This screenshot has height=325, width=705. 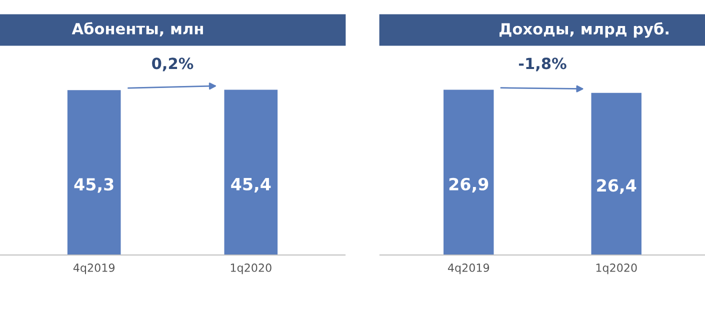 I want to click on chart-title: Доходы, млрд руб., so click(x=584, y=30).